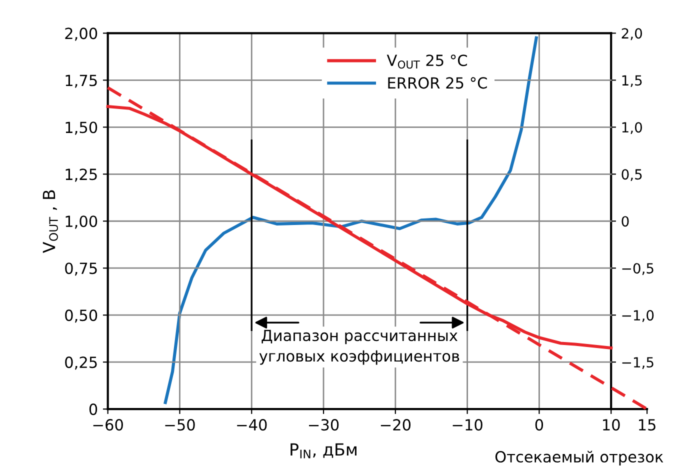  I want to click on x-tick-label: −50, so click(180, 425).